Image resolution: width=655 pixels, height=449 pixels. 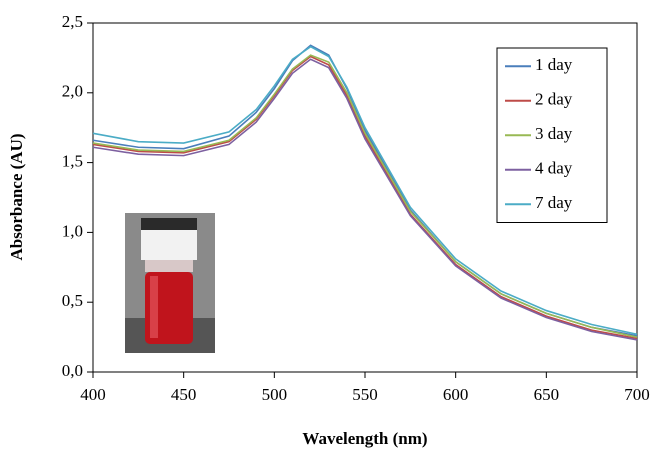 I want to click on x-tick-label: 450, so click(x=184, y=394).